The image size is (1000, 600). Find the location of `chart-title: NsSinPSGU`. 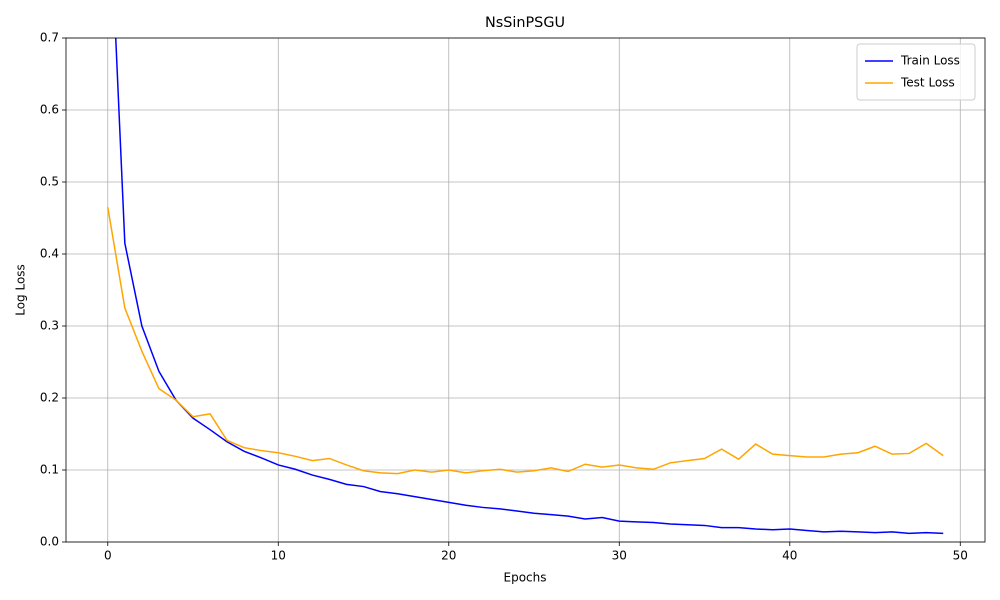

chart-title: NsSinPSGU is located at coordinates (525, 23).